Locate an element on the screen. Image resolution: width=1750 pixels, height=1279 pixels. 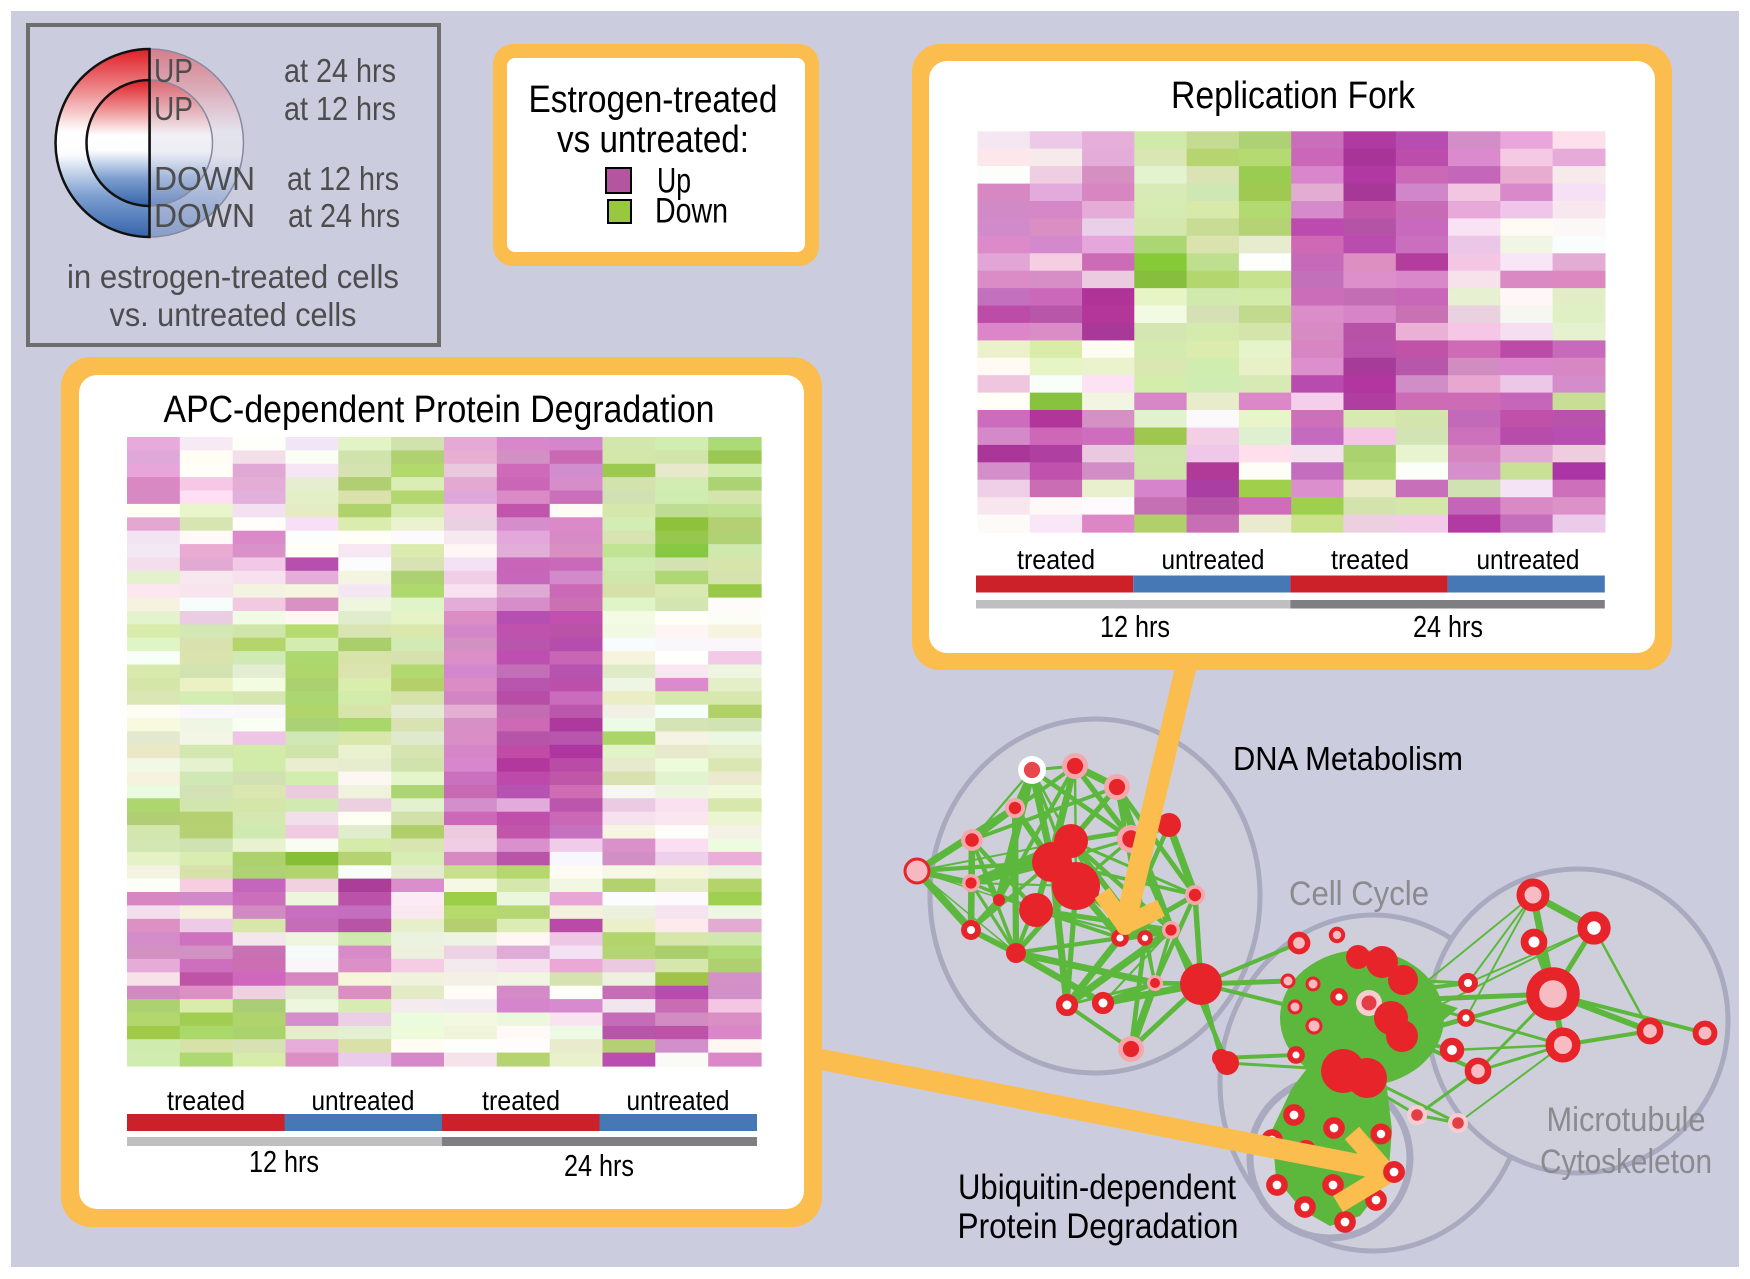
svg-text: DNA Metabolism is located at coordinates (1348, 758).